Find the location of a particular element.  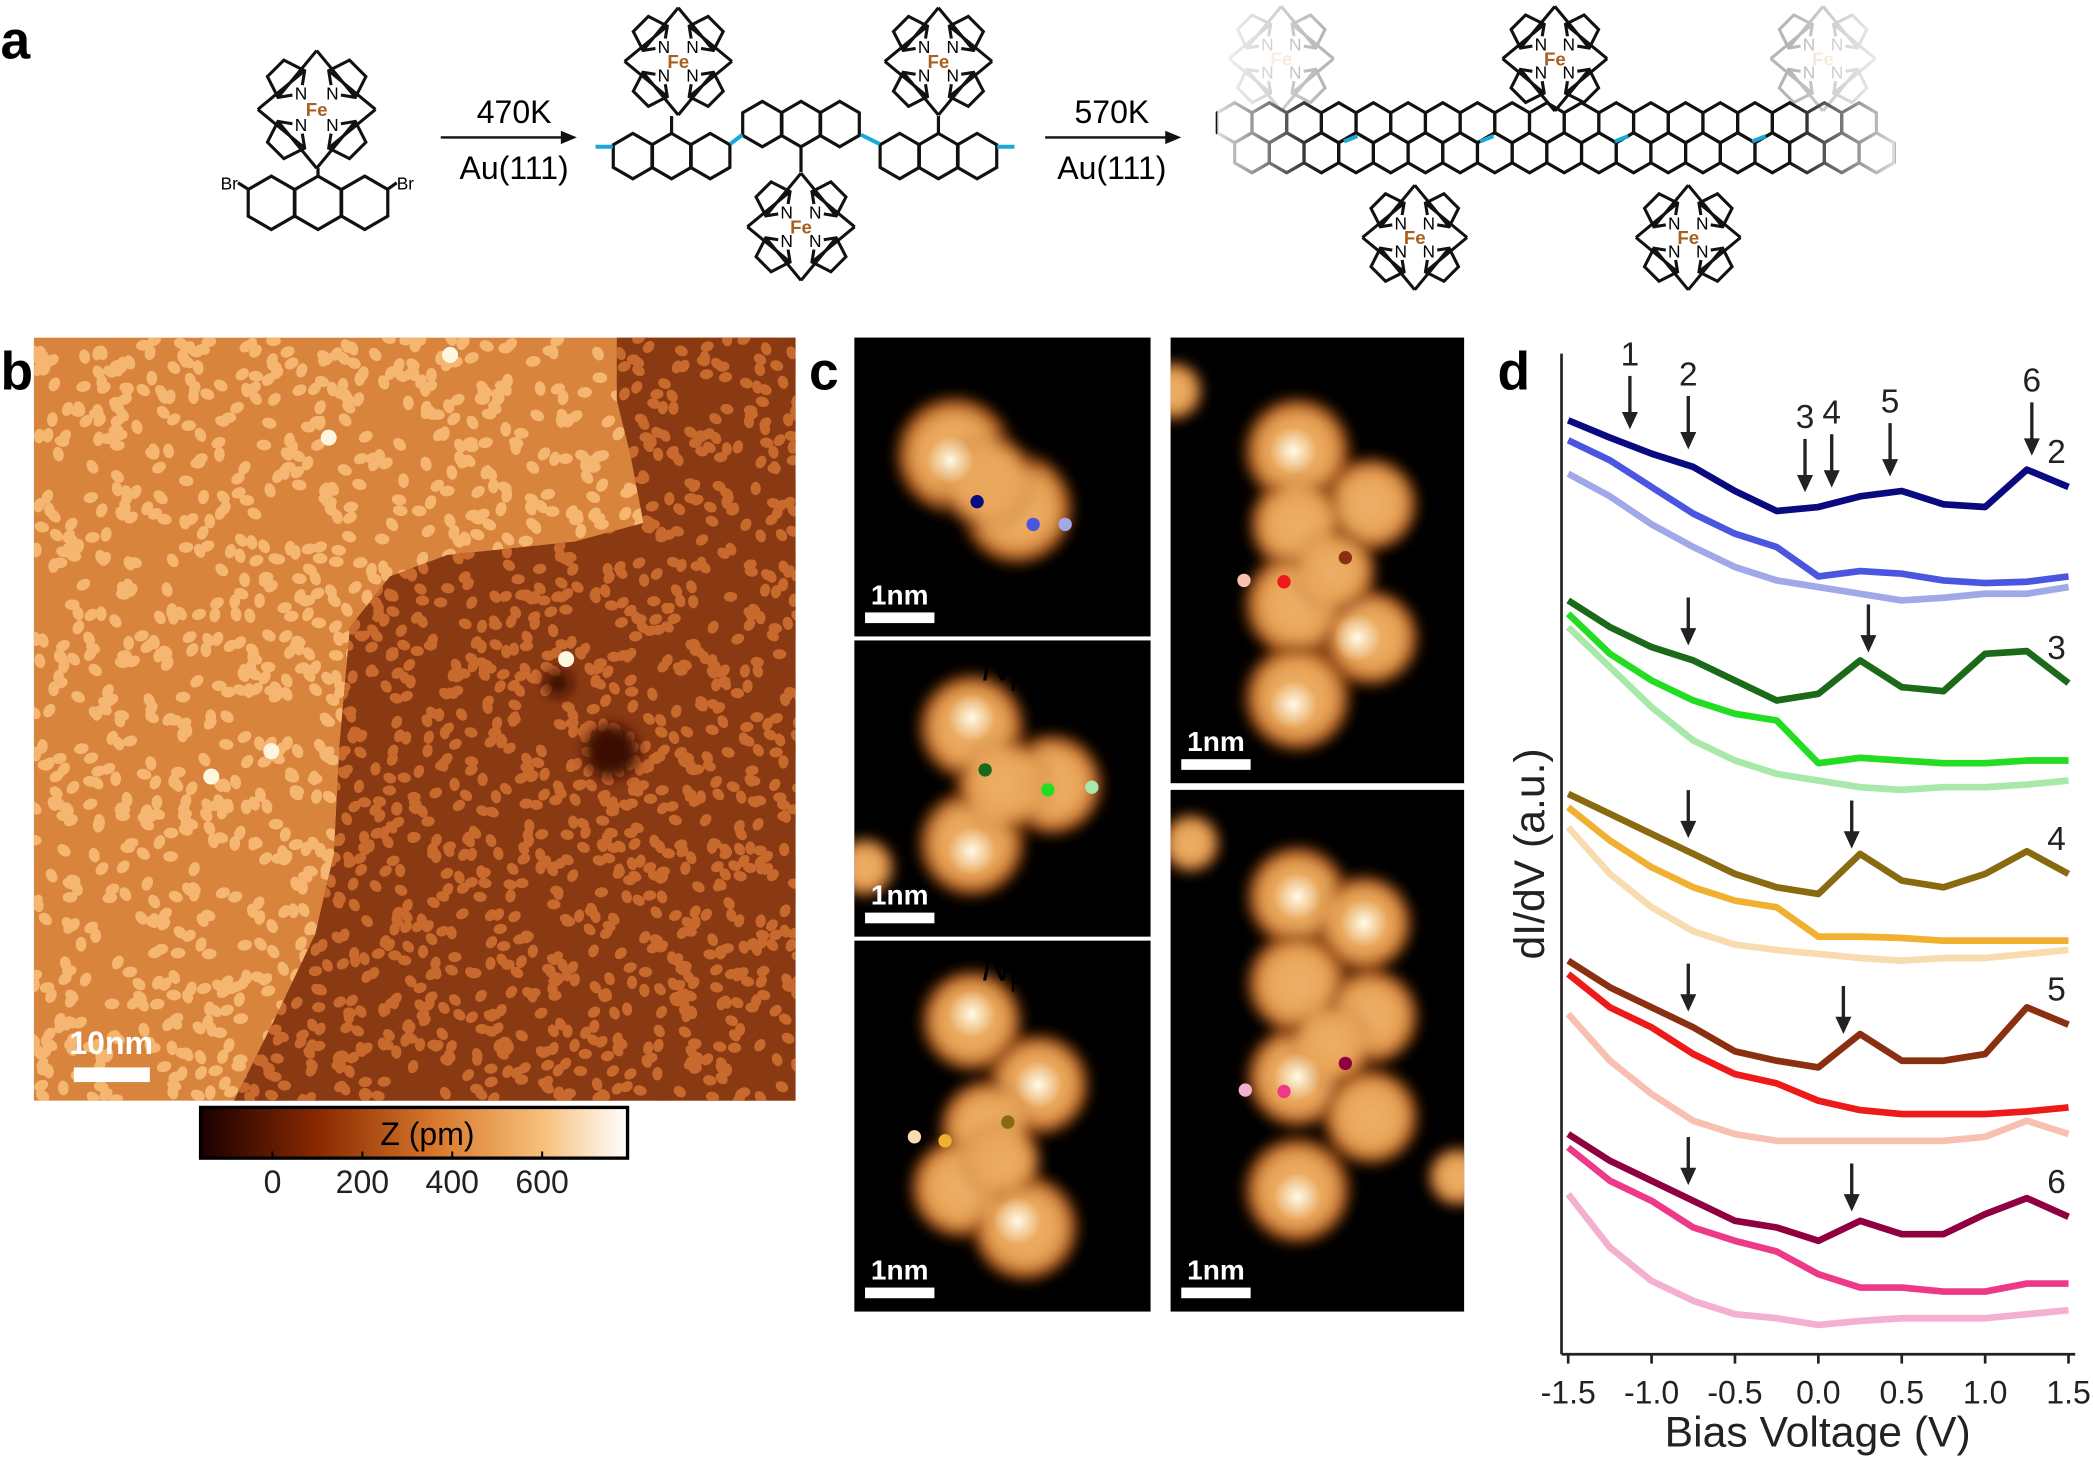

x-tick-label: -0.5 is located at coordinates (1734, 1393).